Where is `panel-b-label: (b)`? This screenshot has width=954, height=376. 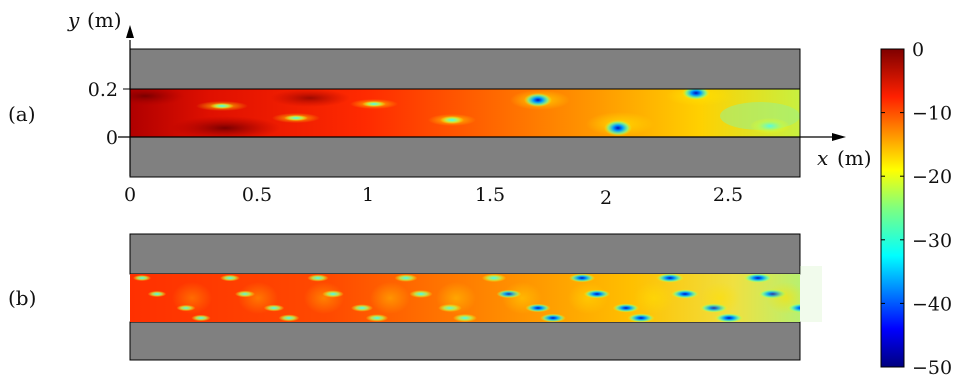
panel-b-label: (b) is located at coordinates (22, 298).